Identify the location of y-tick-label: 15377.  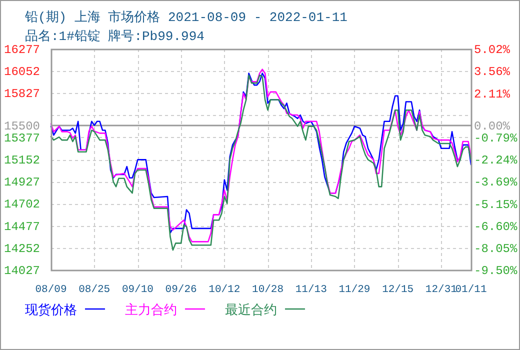
(22, 138).